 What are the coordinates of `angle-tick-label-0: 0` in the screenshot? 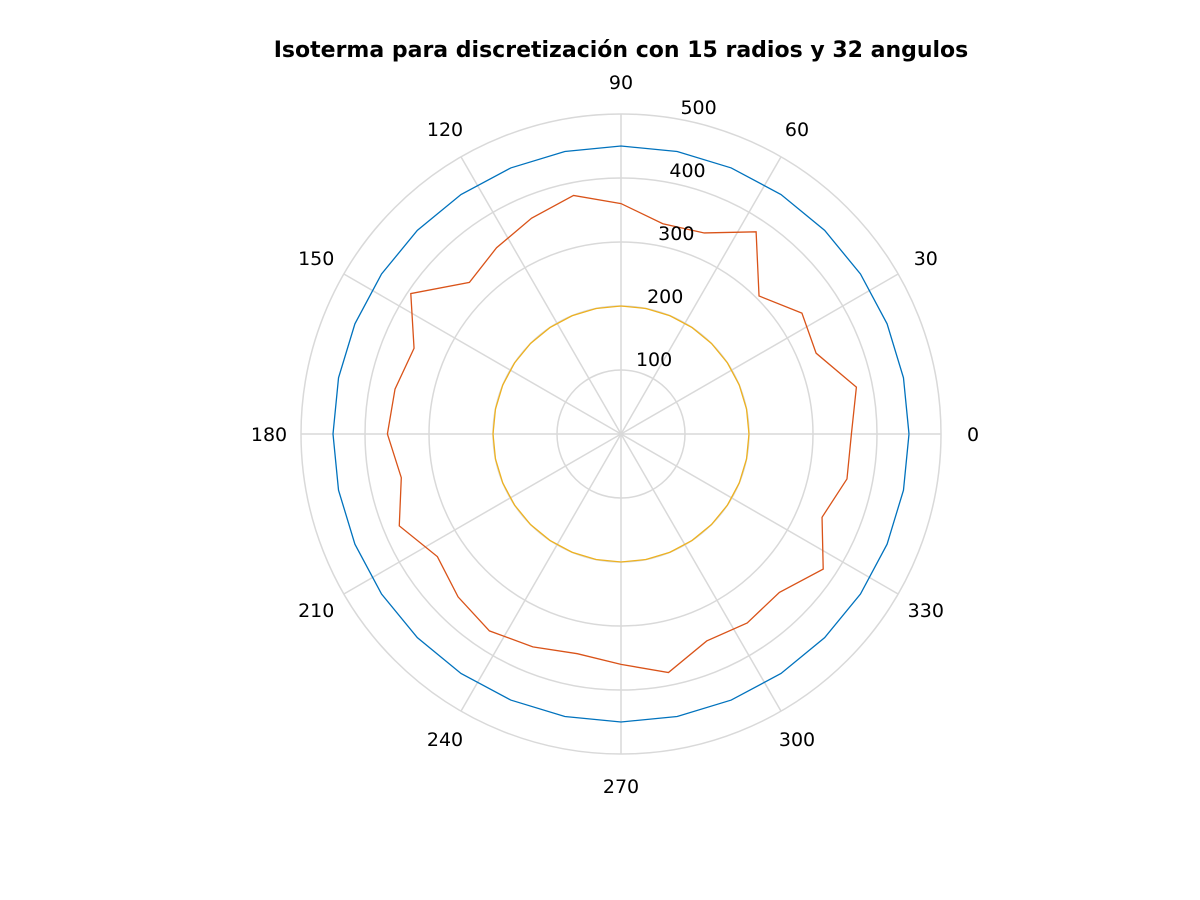 It's located at (973, 435).